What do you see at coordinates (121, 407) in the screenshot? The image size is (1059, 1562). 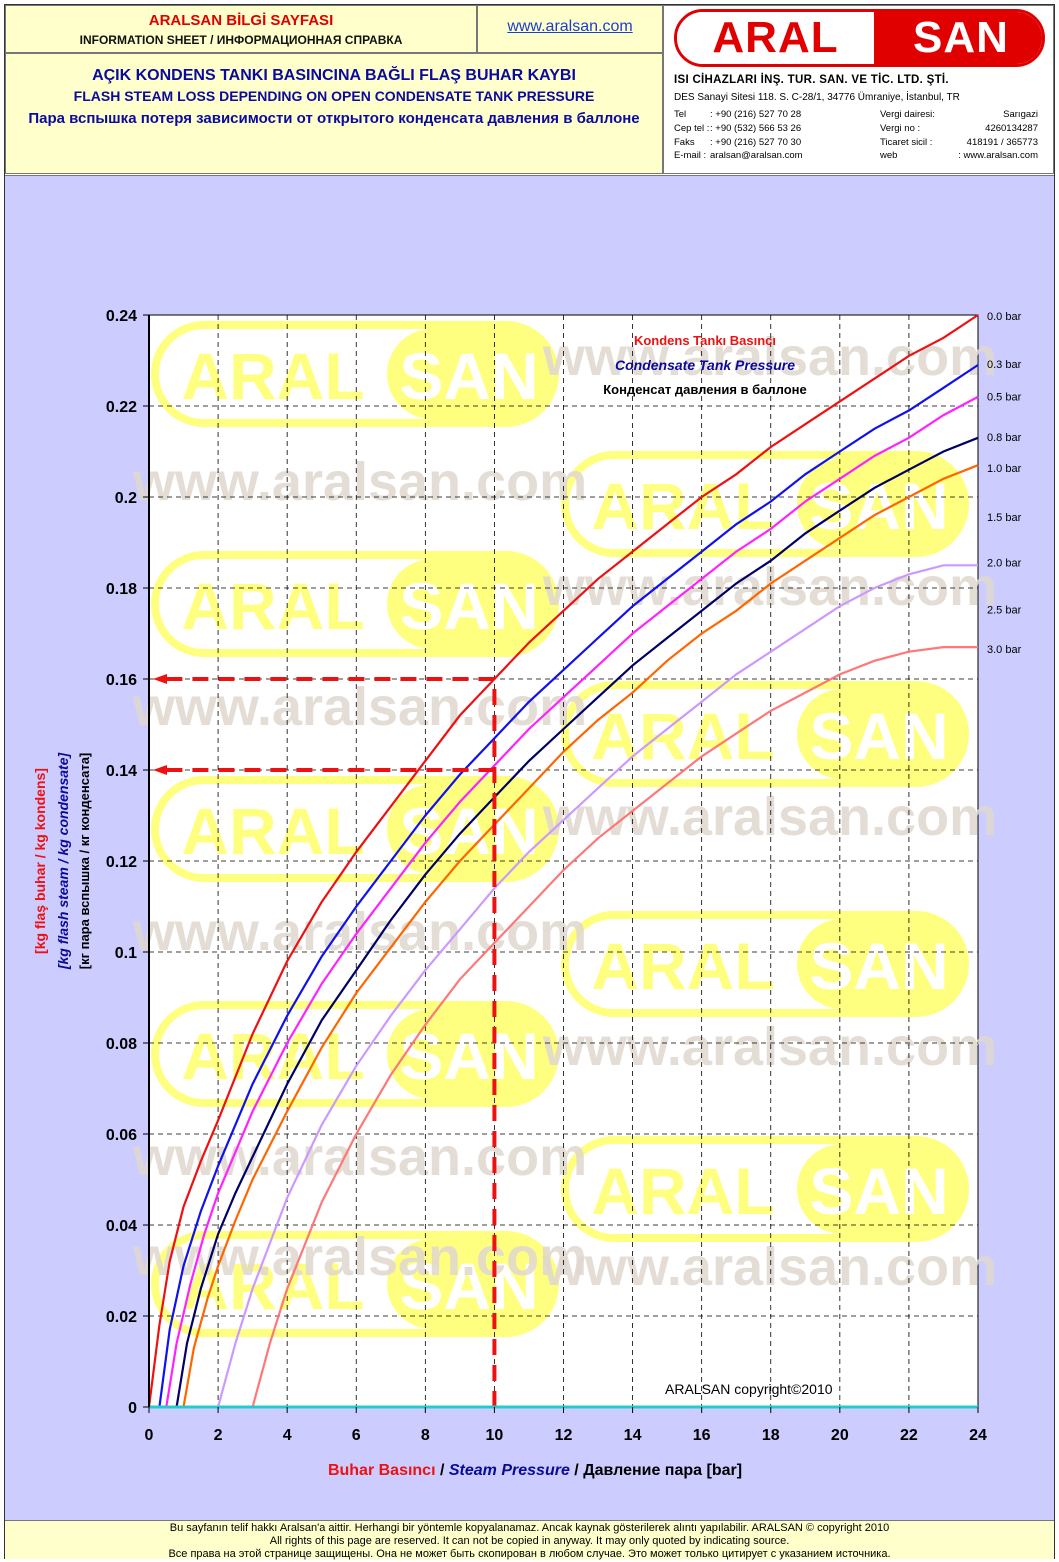 I see `y-tick-label: 0.22` at bounding box center [121, 407].